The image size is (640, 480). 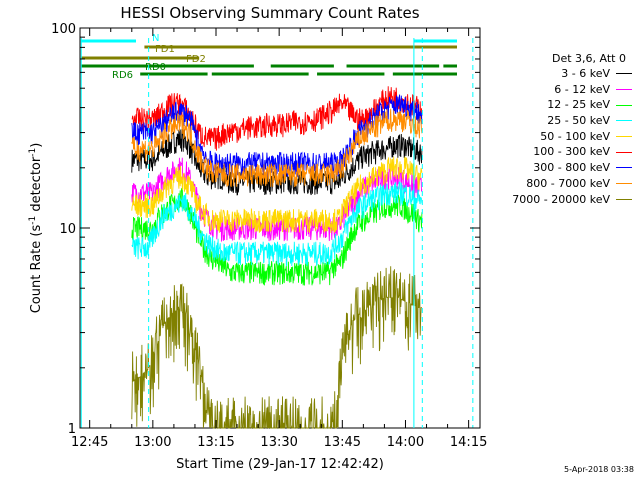 I want to click on legend-item: 25 - 50 keV, so click(x=562, y=121).